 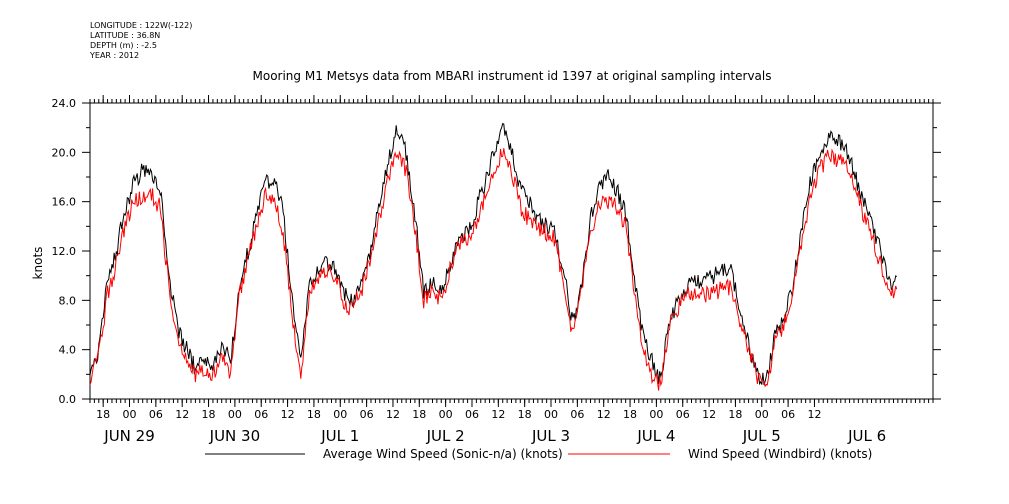 I want to click on legend-label-average-wind-speed: Average Wind Speed (Sonic-n/a) (knots), so click(x=443, y=454).